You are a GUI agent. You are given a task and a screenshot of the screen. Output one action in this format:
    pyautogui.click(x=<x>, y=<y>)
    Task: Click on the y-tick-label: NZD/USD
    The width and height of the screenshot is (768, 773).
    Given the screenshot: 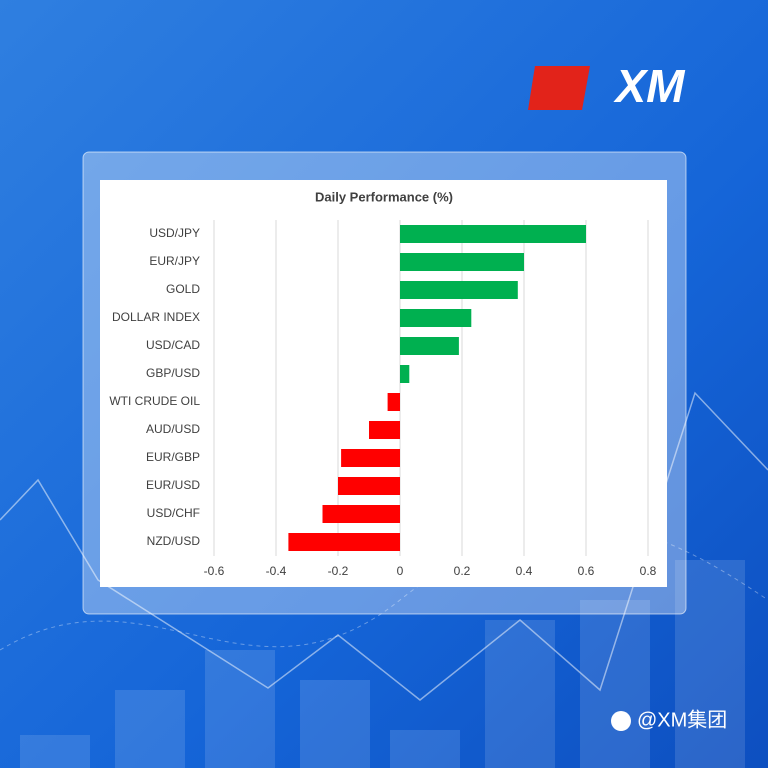 What is the action you would take?
    pyautogui.click(x=174, y=541)
    